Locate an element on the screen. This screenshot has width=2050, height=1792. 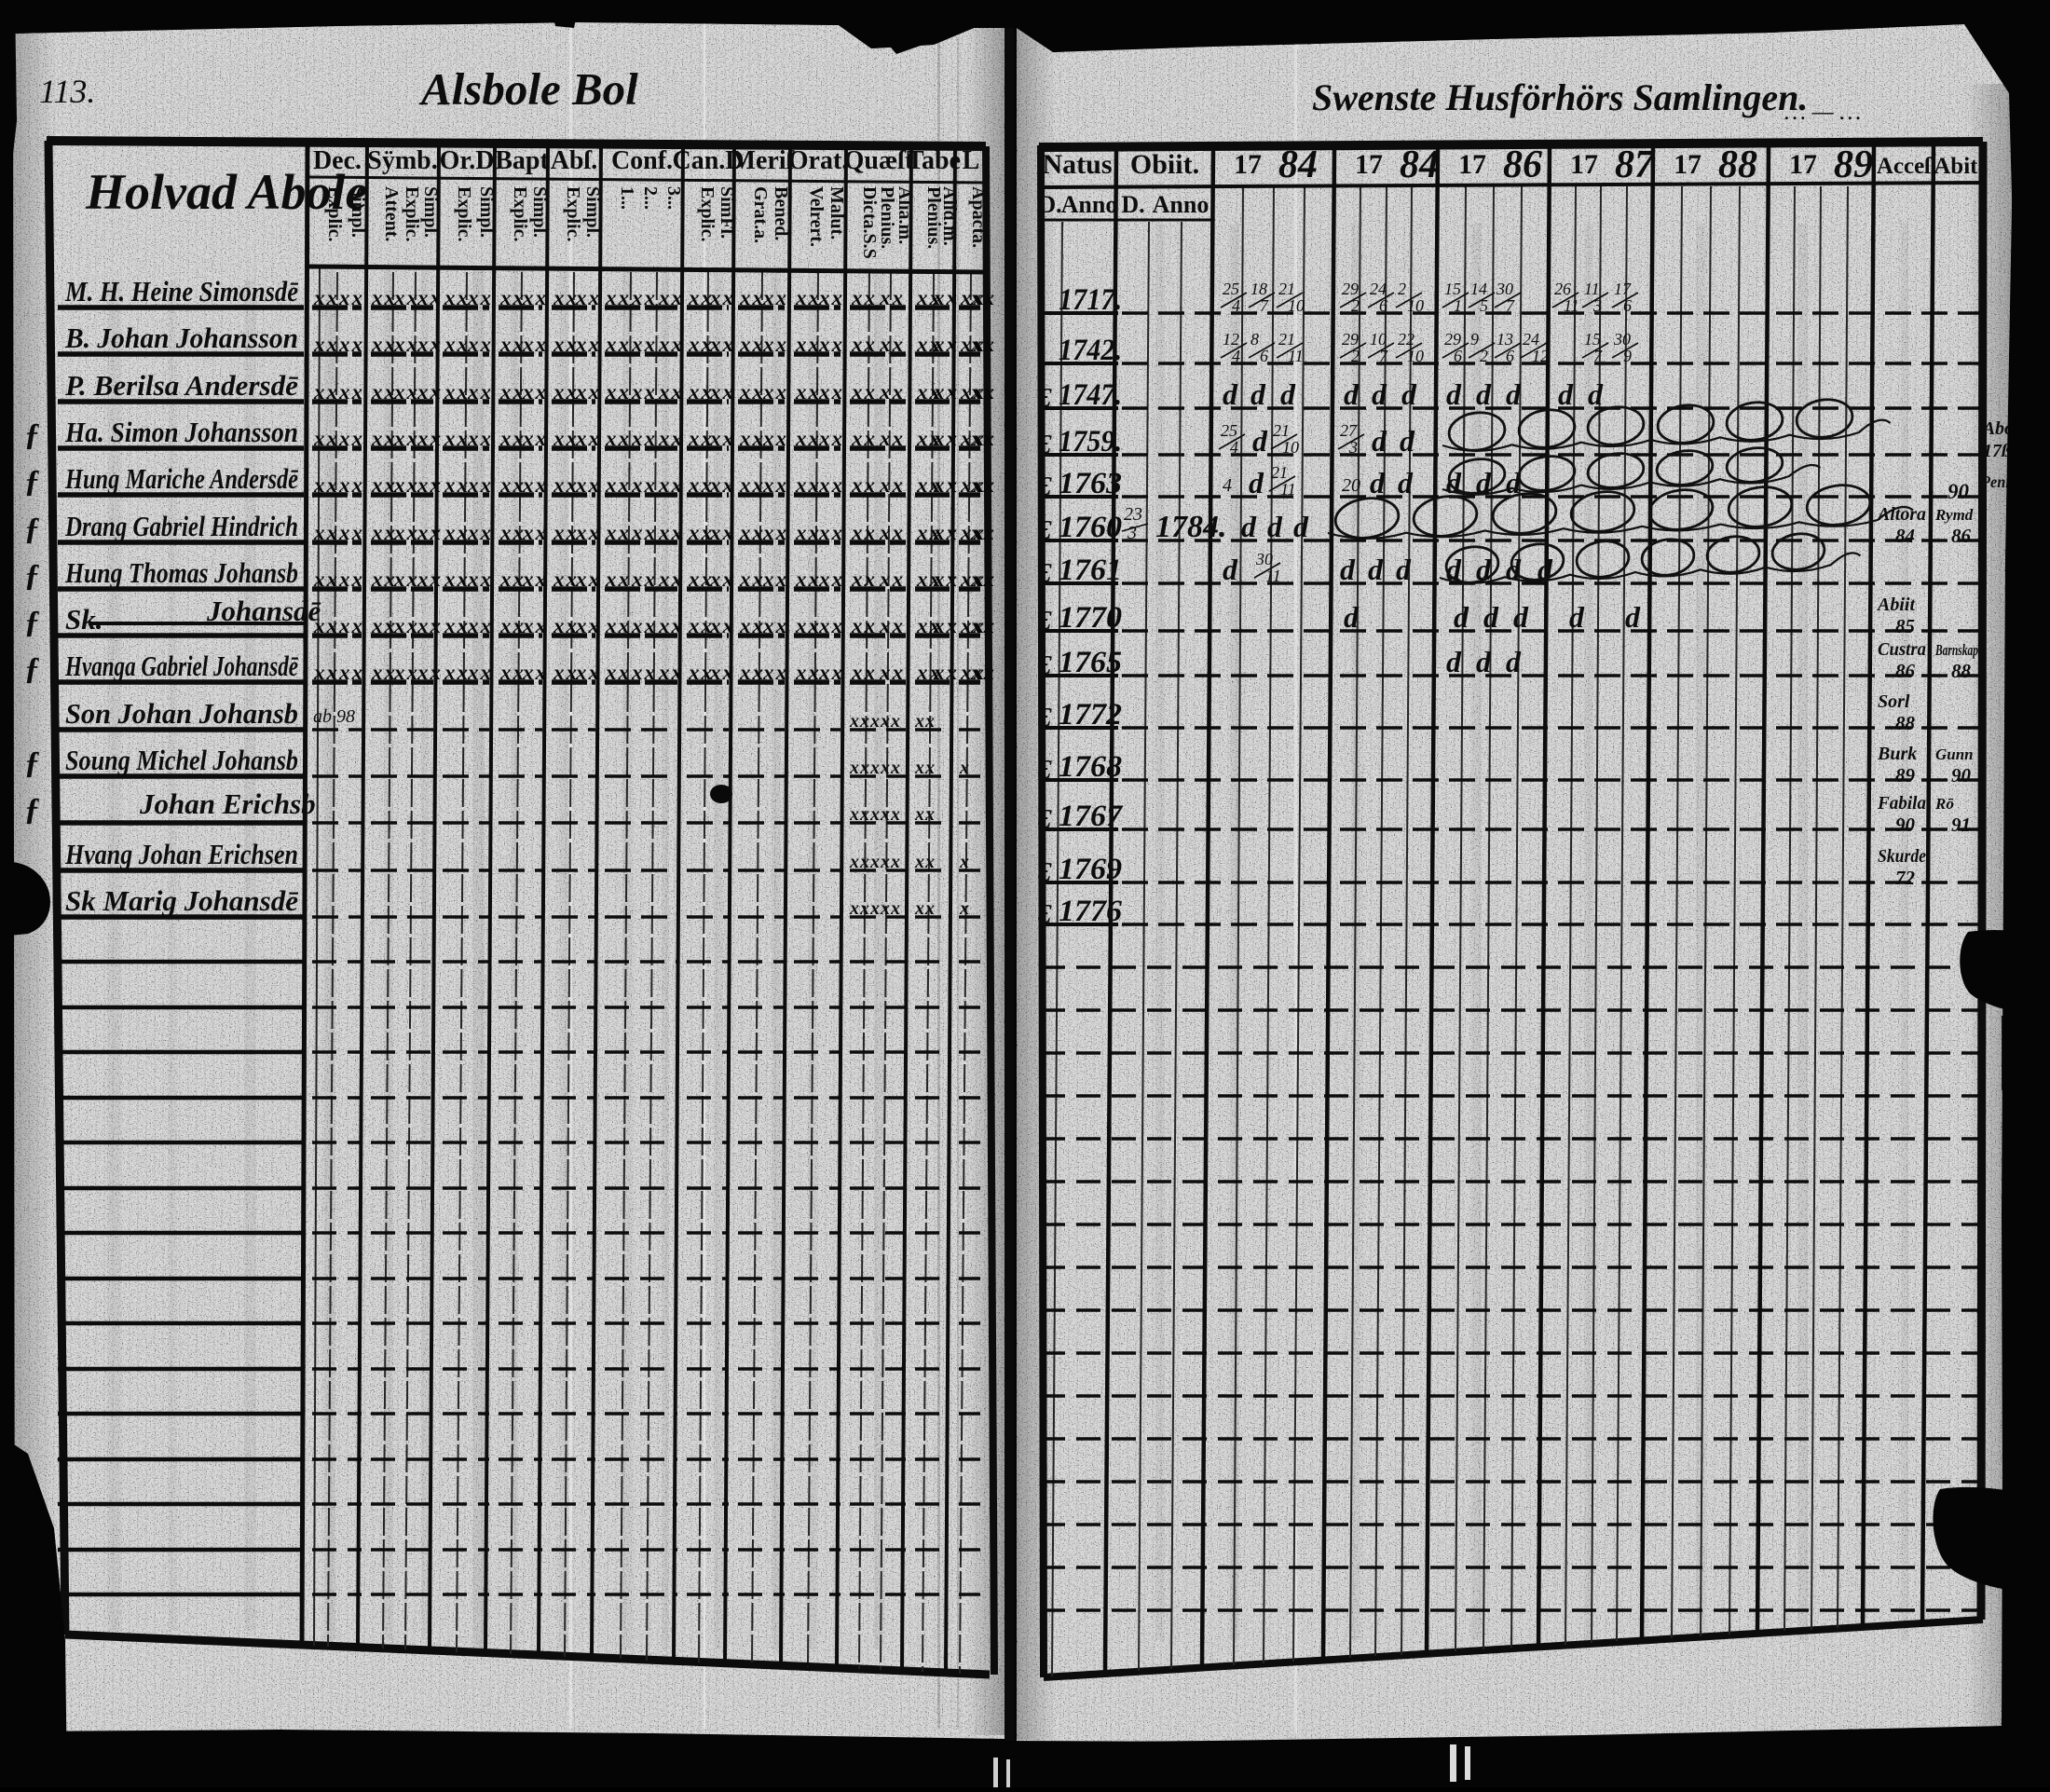
svg-text: 7 is located at coordinates (1598, 356).